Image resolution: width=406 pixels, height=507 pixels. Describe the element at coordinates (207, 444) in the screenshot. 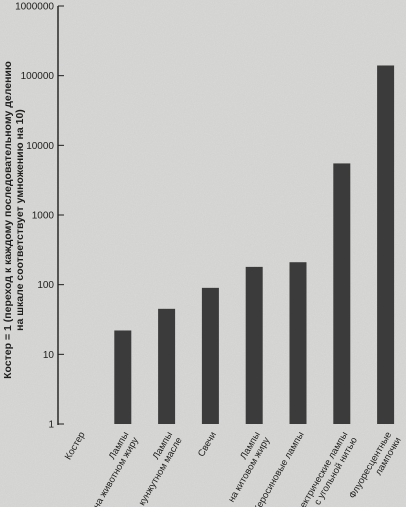

I see `x-tick-label: Свечи` at that location.